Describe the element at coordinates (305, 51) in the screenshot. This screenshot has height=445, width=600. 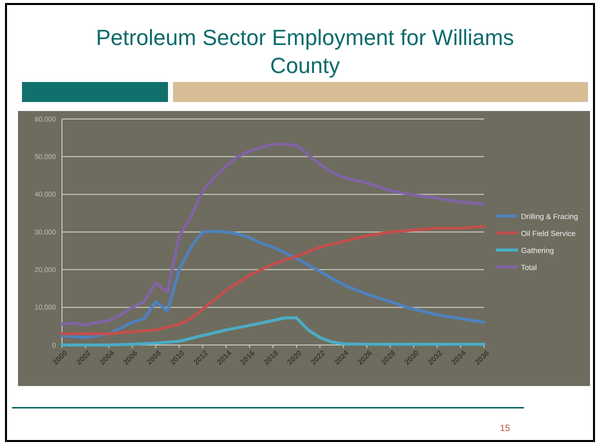
I see `chart-title: Petroleum Sector Employment for Williams County` at that location.